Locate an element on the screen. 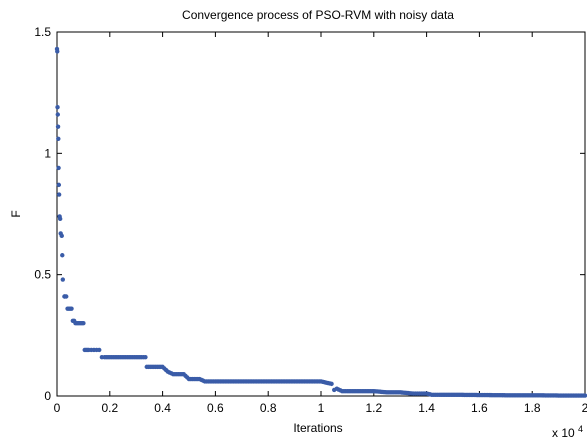  x-tick-label: 2 is located at coordinates (584, 408).